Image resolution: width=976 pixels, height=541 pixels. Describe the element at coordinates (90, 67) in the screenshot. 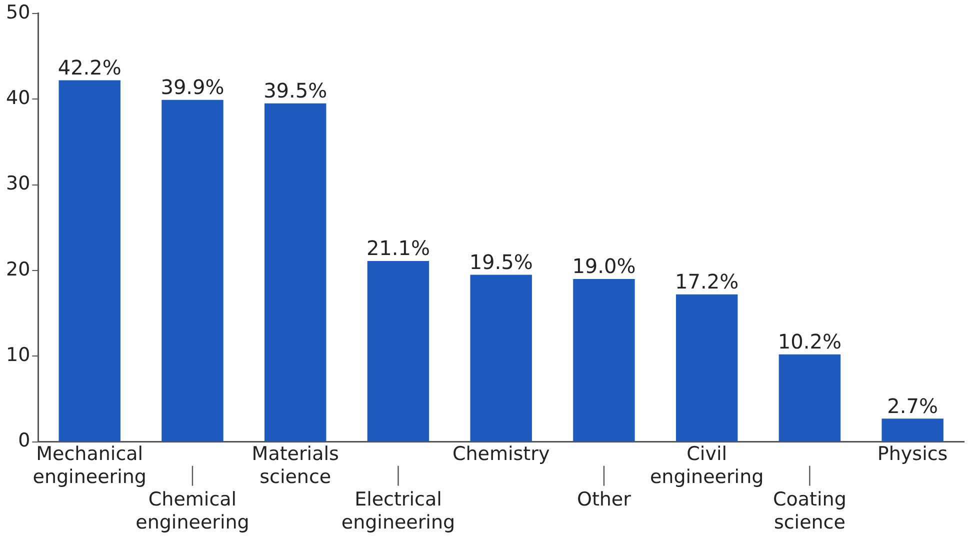

I see `data-label: 42.2%` at that location.